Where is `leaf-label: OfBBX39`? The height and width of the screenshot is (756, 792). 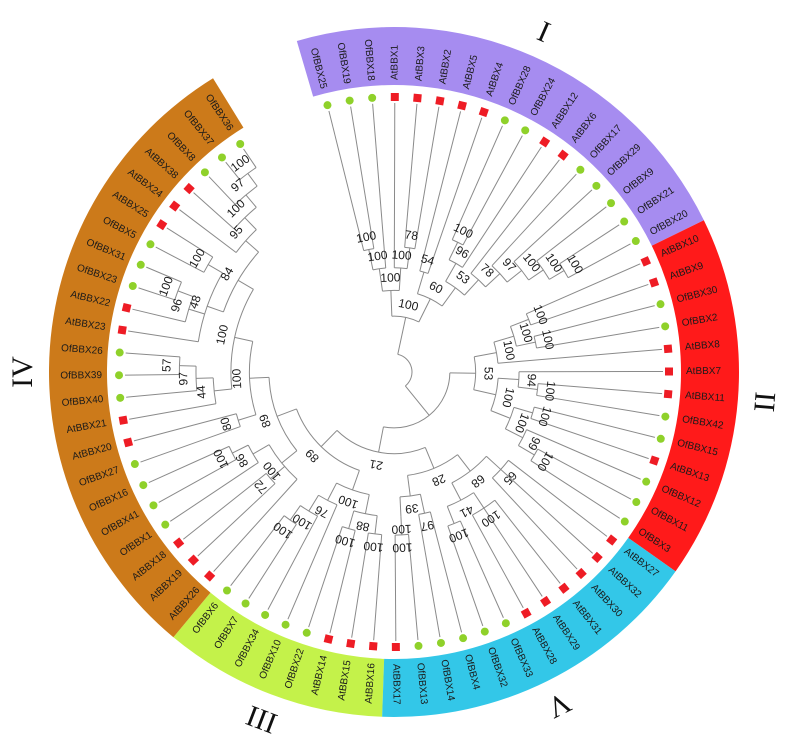
leaf-label: OfBBX39 is located at coordinates (81, 375).